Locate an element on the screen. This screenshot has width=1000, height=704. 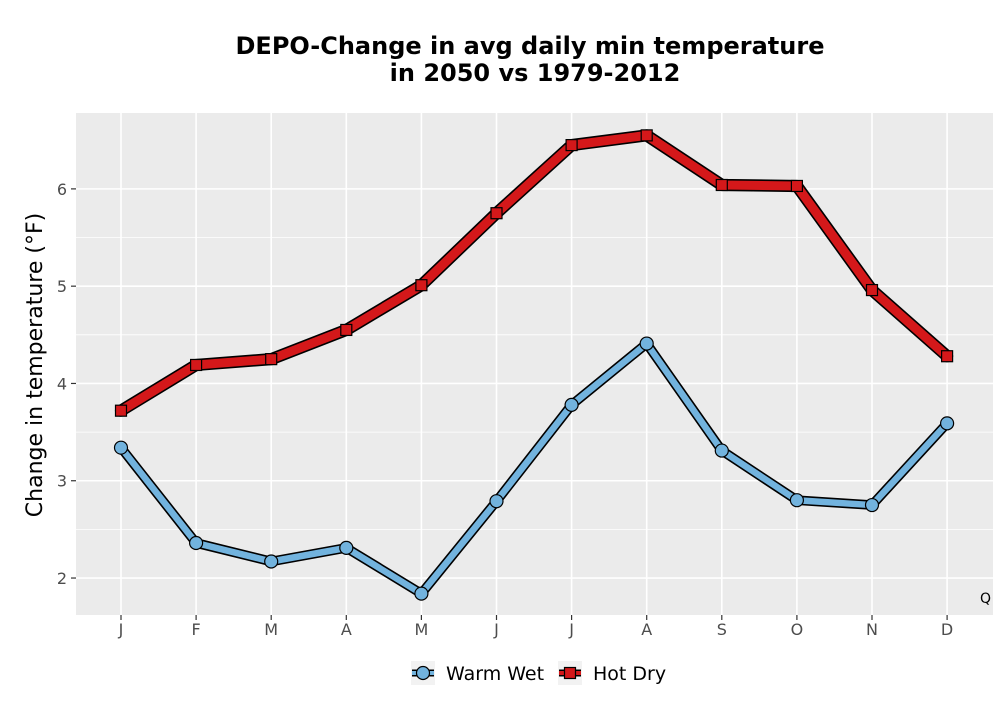
x-tick-label: O is located at coordinates (797, 629).